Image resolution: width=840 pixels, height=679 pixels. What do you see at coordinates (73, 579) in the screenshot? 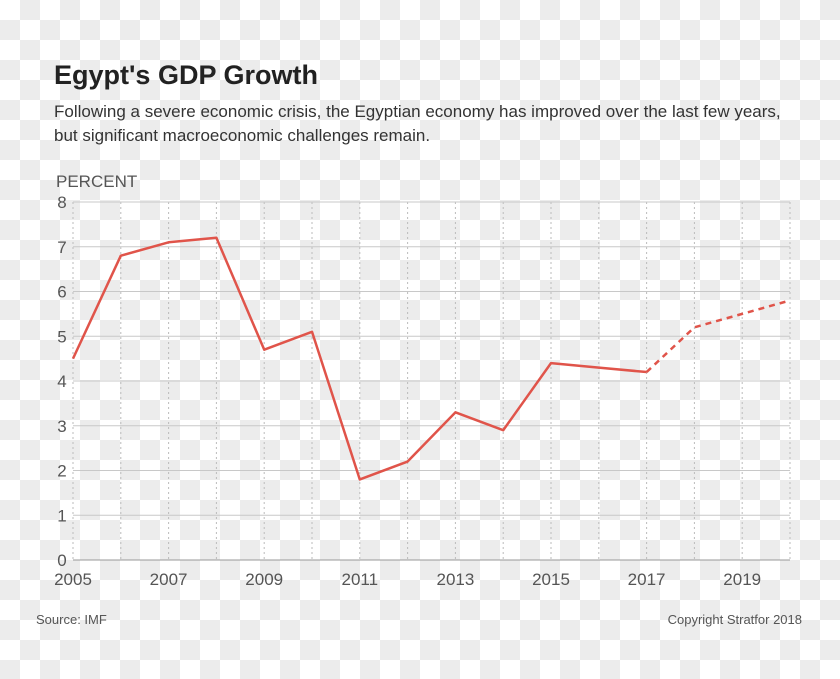
I see `x-tick-label: 2005` at bounding box center [73, 579].